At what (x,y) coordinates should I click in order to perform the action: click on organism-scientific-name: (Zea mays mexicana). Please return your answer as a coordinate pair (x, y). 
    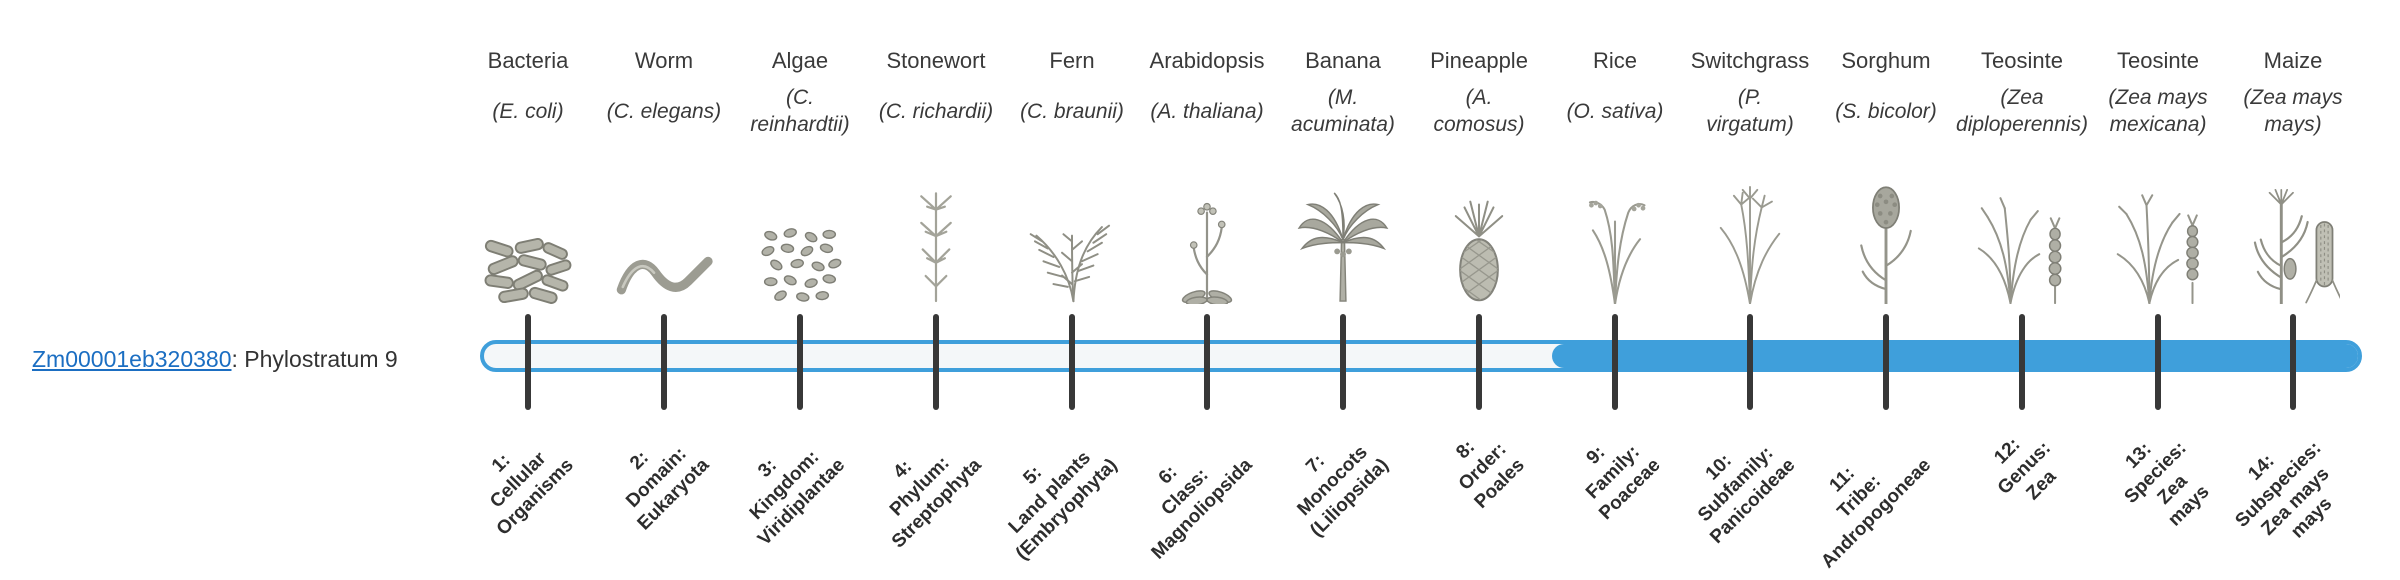
    Looking at the image, I should click on (2158, 111).